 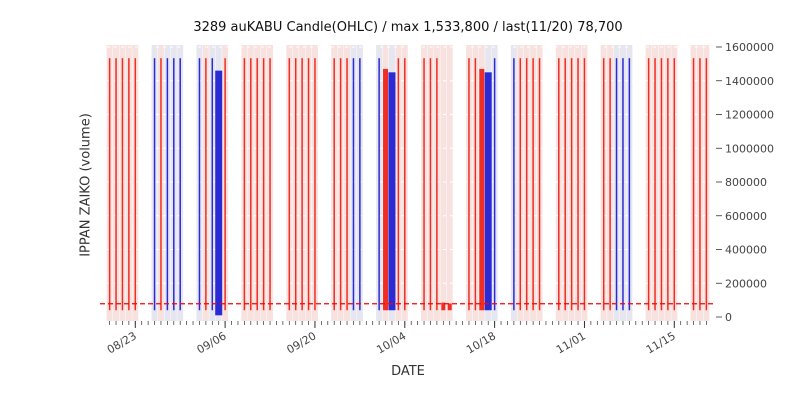 I want to click on x-tick-label: 11/01, so click(x=571, y=342).